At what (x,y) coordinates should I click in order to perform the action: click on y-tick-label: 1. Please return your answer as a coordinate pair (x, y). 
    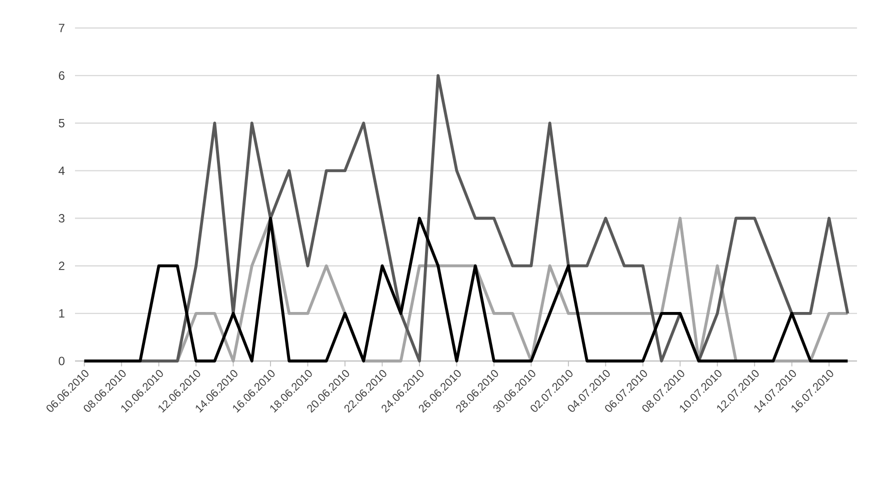
    Looking at the image, I should click on (61, 313).